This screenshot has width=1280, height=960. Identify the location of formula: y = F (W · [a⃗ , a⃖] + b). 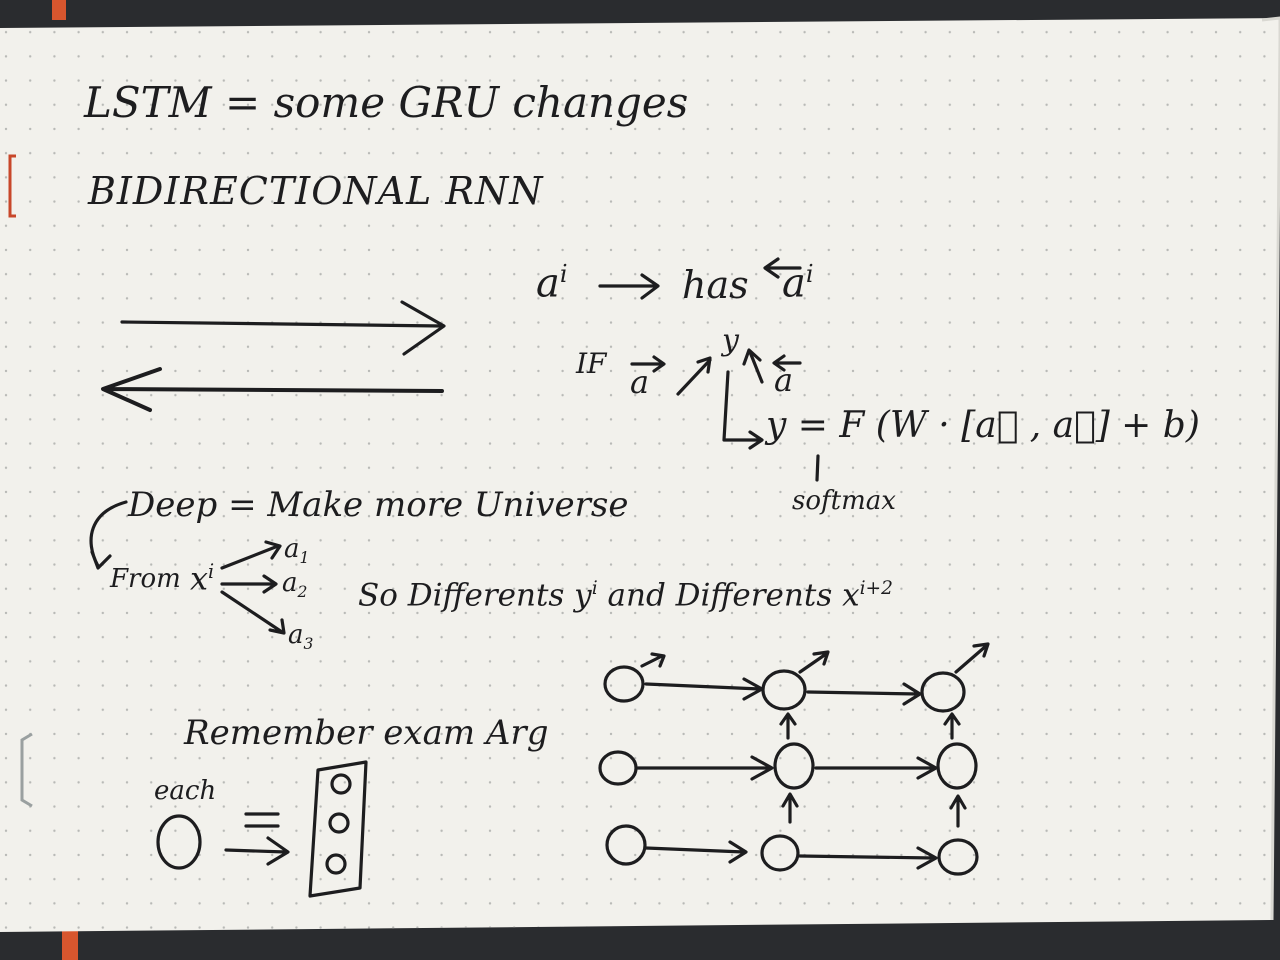
(983, 425).